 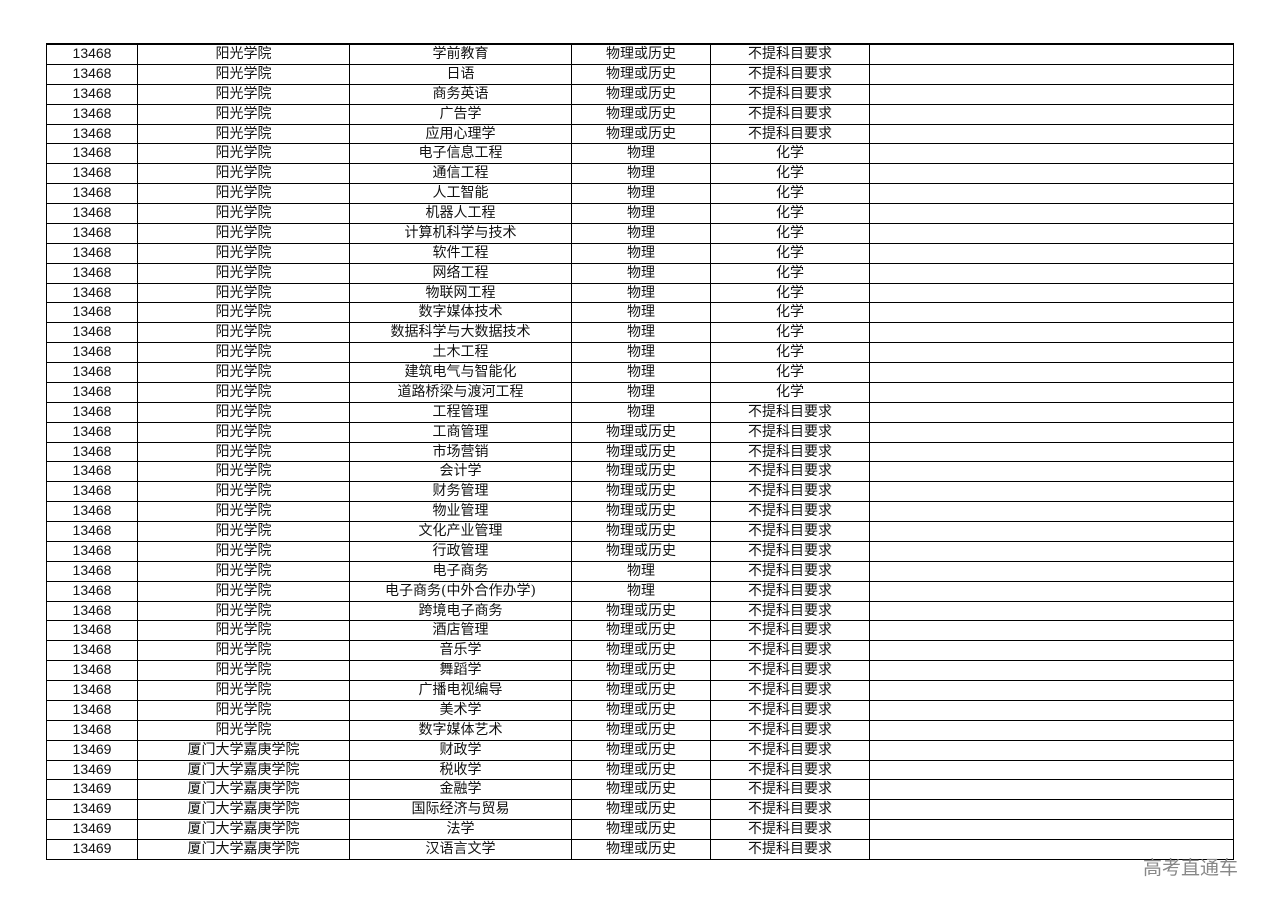 What do you see at coordinates (461, 472) in the screenshot?
I see `major-name-cell: 会计学` at bounding box center [461, 472].